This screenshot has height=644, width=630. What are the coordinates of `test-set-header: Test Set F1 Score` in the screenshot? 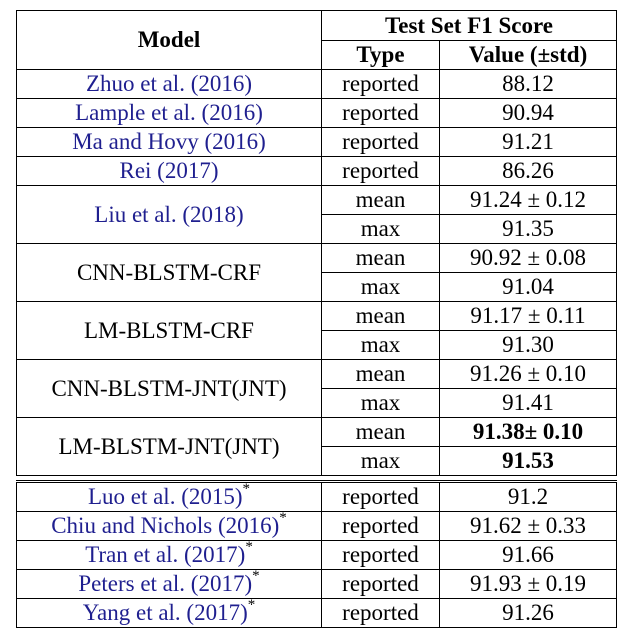 It's located at (469, 25).